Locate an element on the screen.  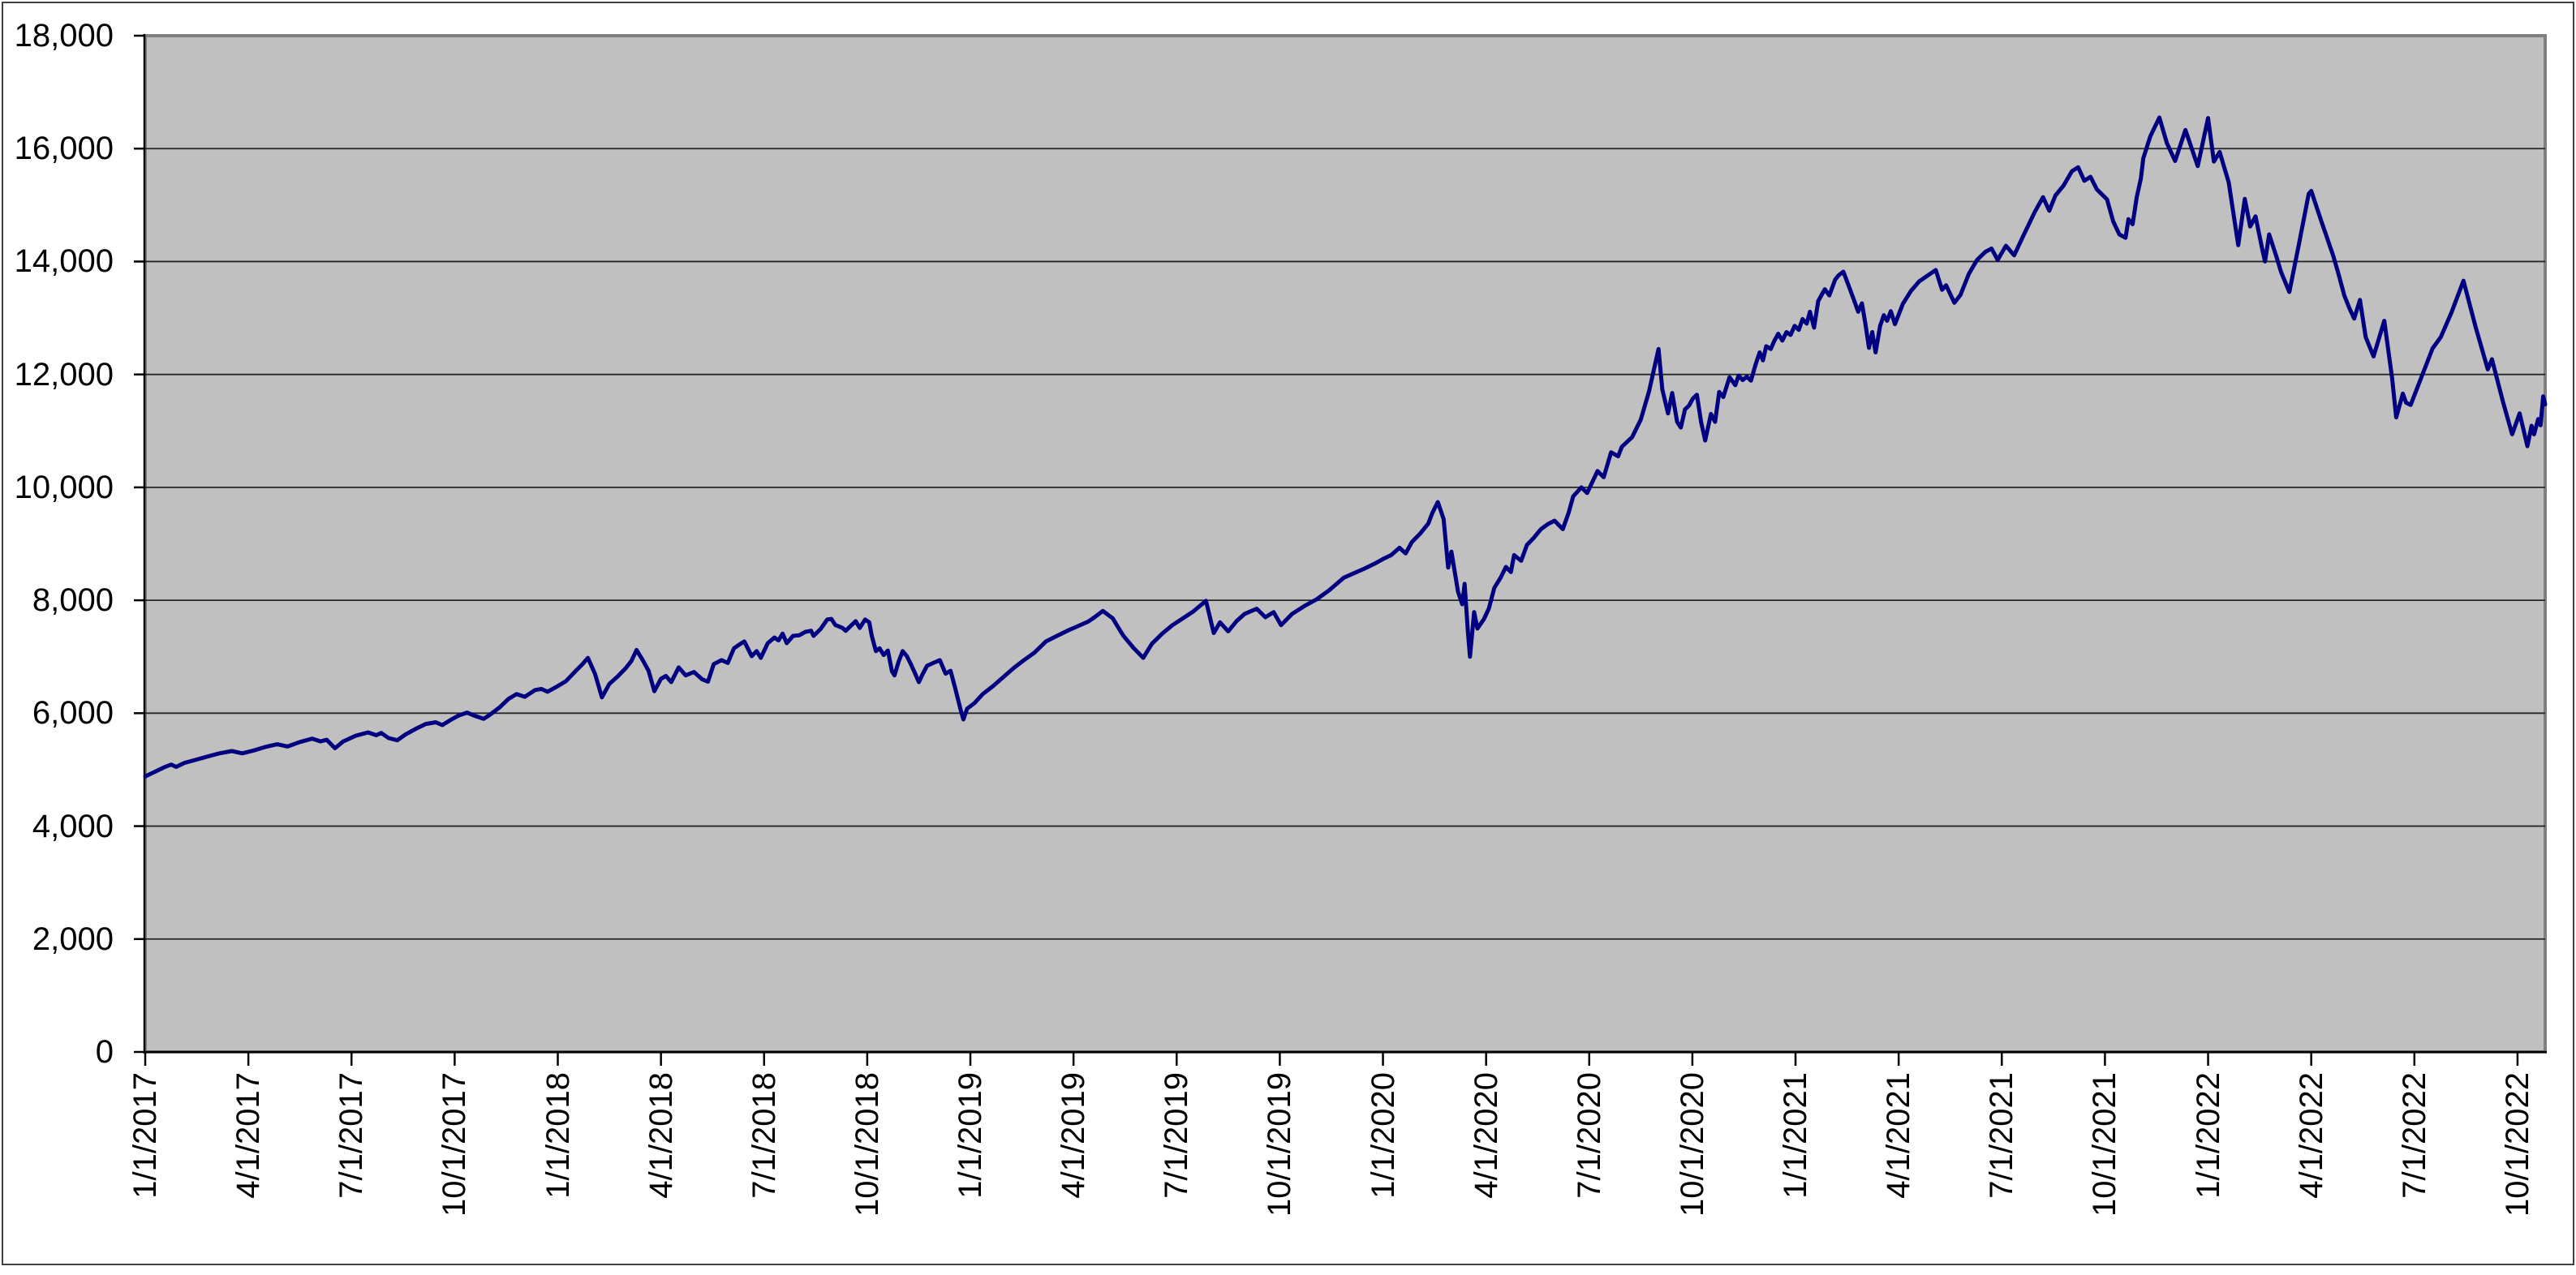
y-axis-label: 18,000 is located at coordinates (64, 36).